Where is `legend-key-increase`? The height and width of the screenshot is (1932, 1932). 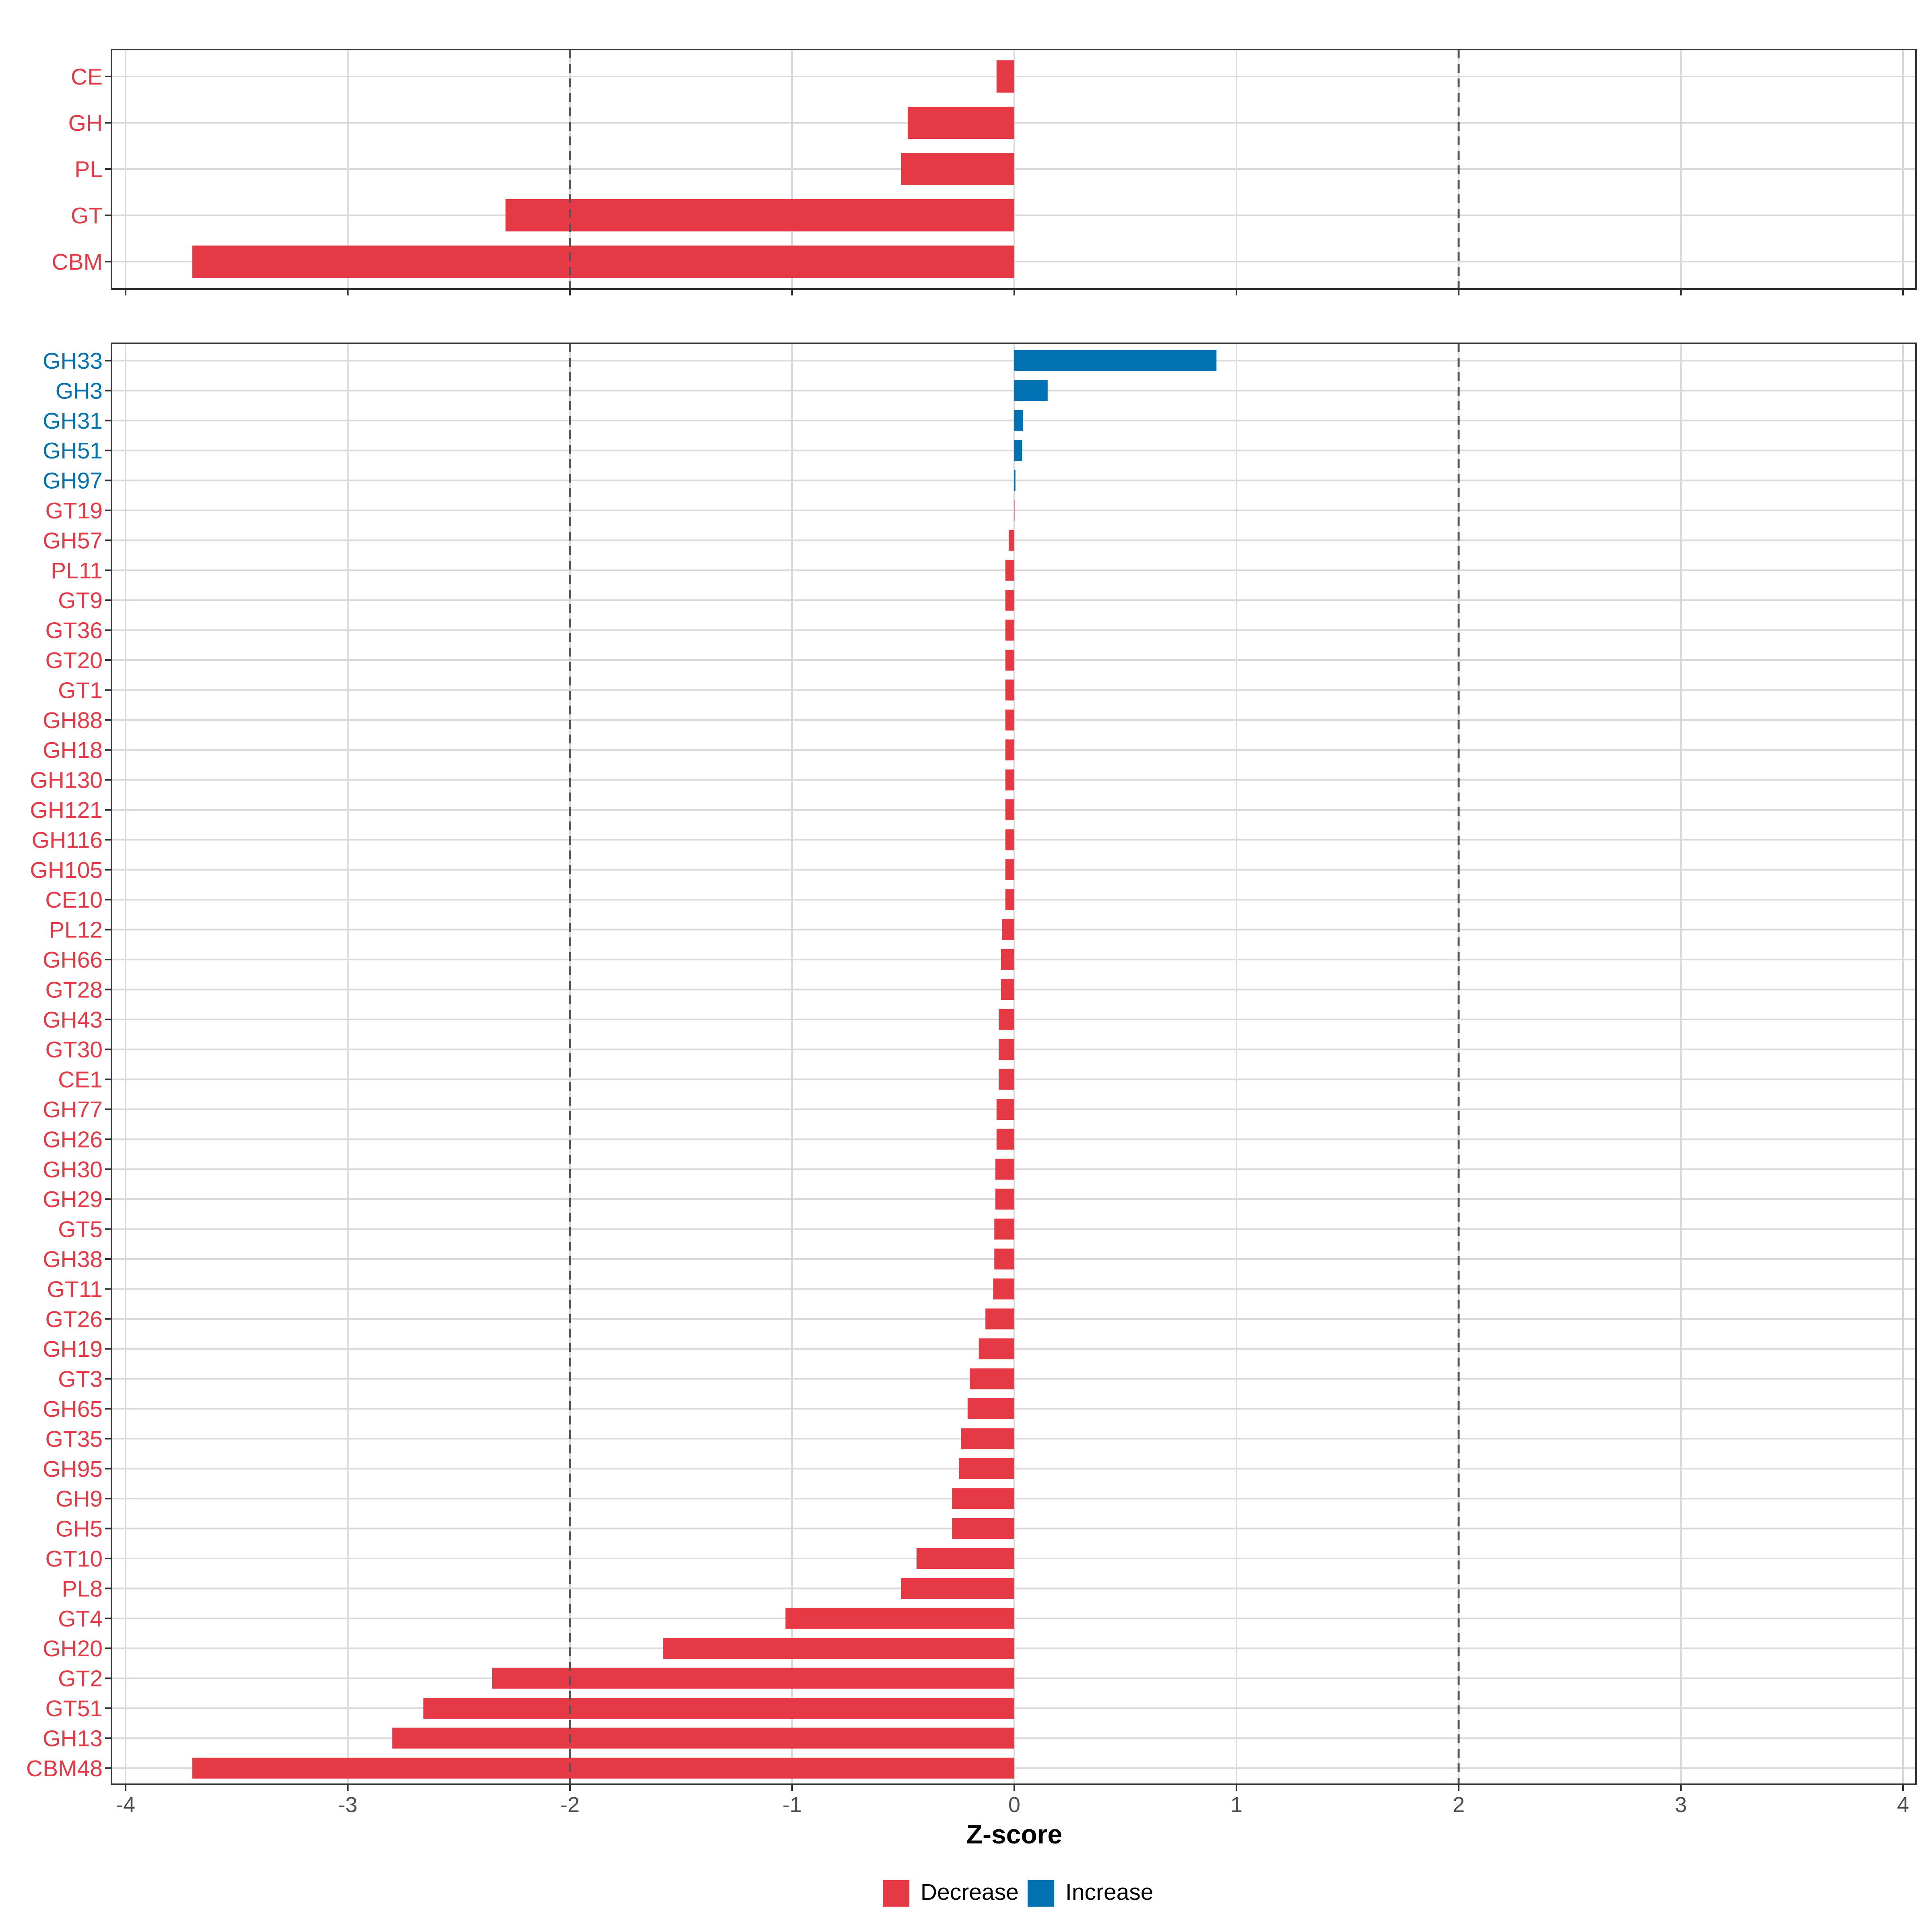 legend-key-increase is located at coordinates (1041, 1893).